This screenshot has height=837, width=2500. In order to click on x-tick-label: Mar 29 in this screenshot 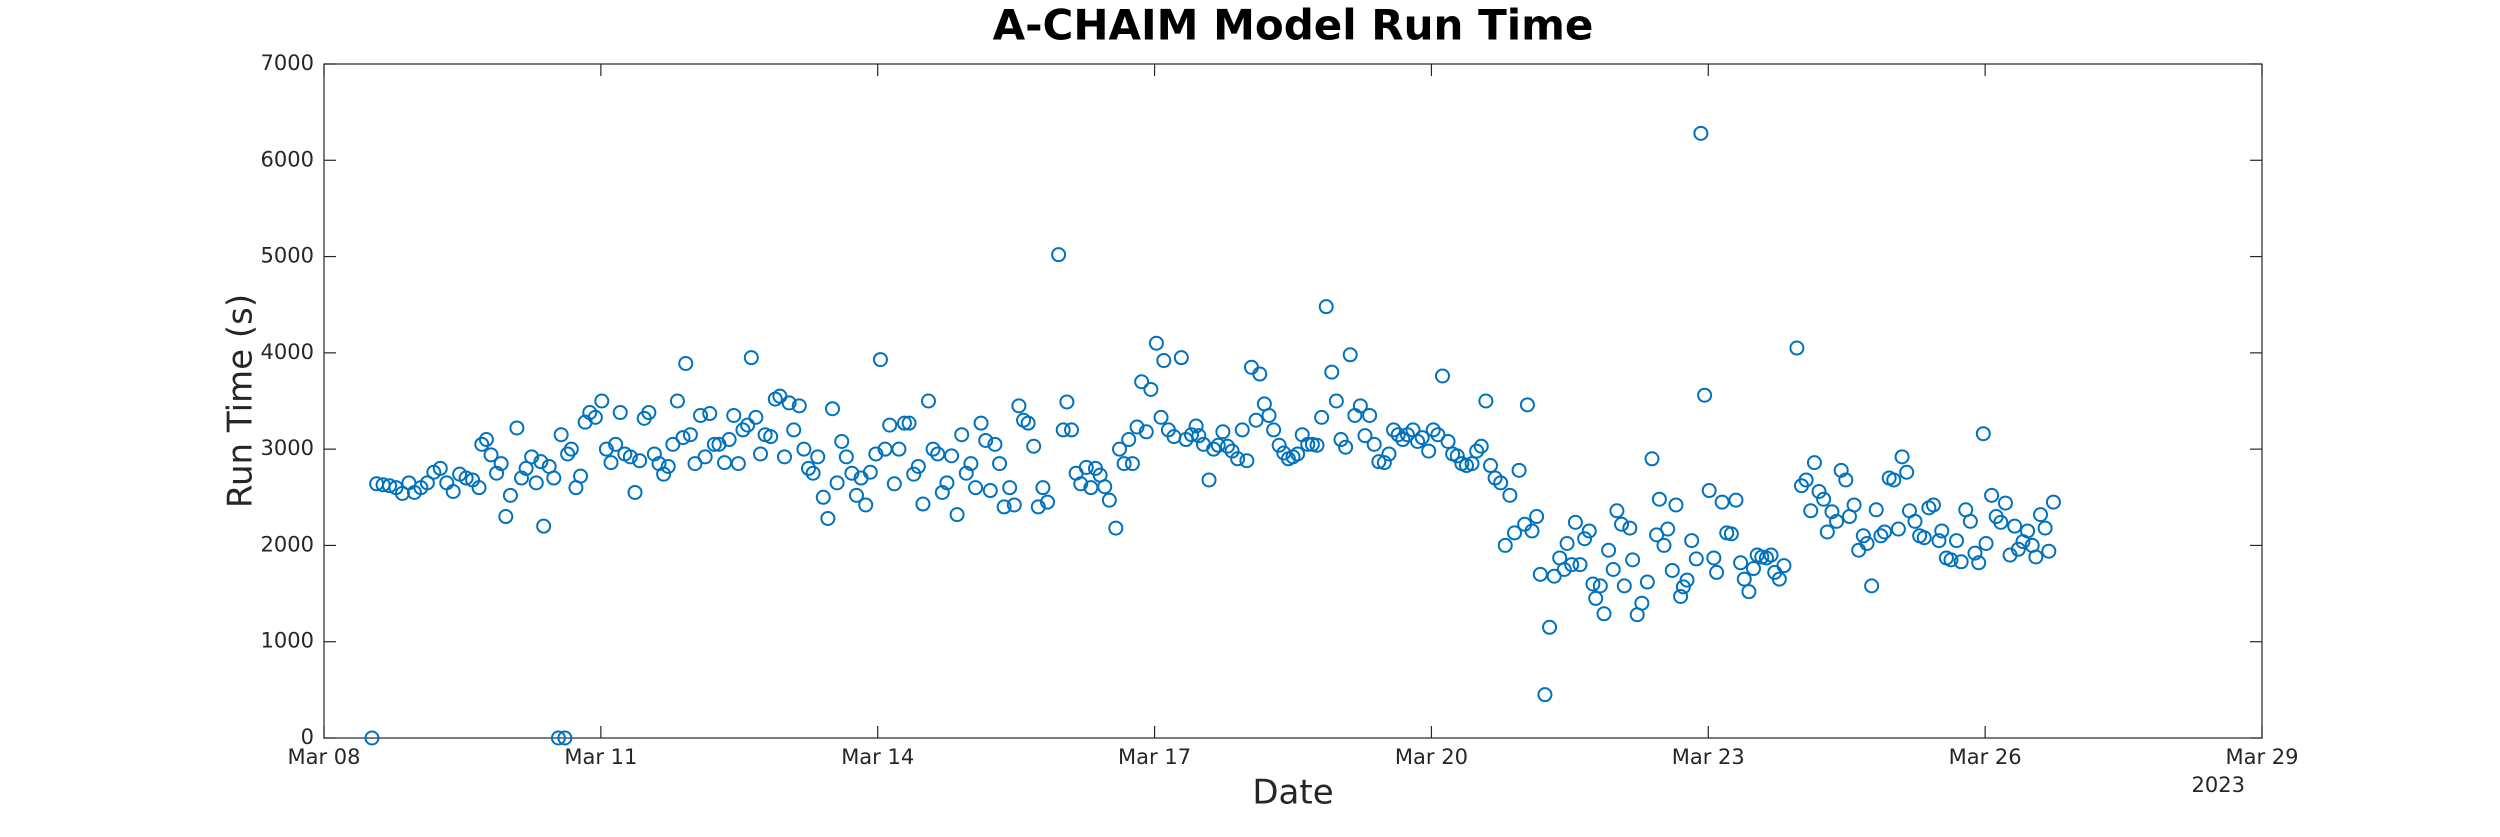, I will do `click(2261, 757)`.